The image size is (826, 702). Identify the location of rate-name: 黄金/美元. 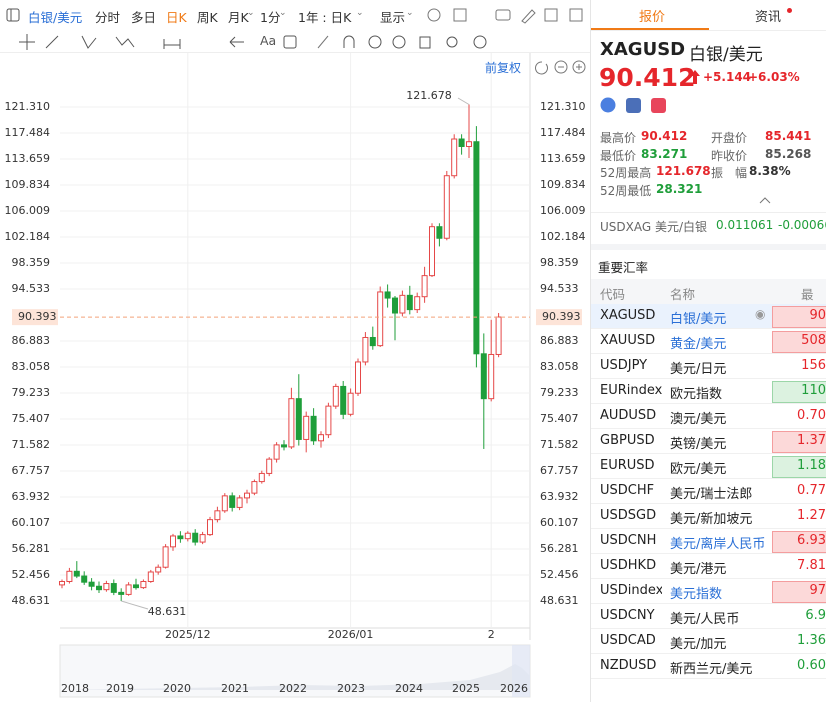
(698, 344).